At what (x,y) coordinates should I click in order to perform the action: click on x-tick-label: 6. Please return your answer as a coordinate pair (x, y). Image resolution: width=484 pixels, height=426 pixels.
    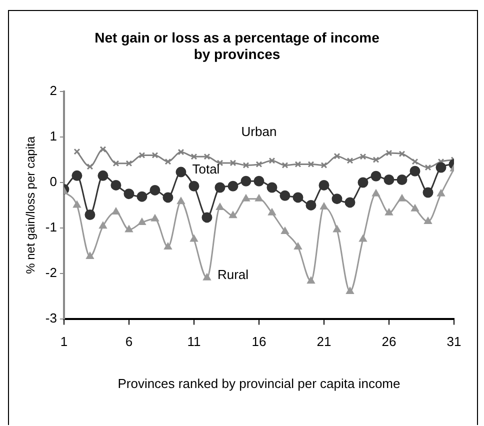
    Looking at the image, I should click on (129, 342).